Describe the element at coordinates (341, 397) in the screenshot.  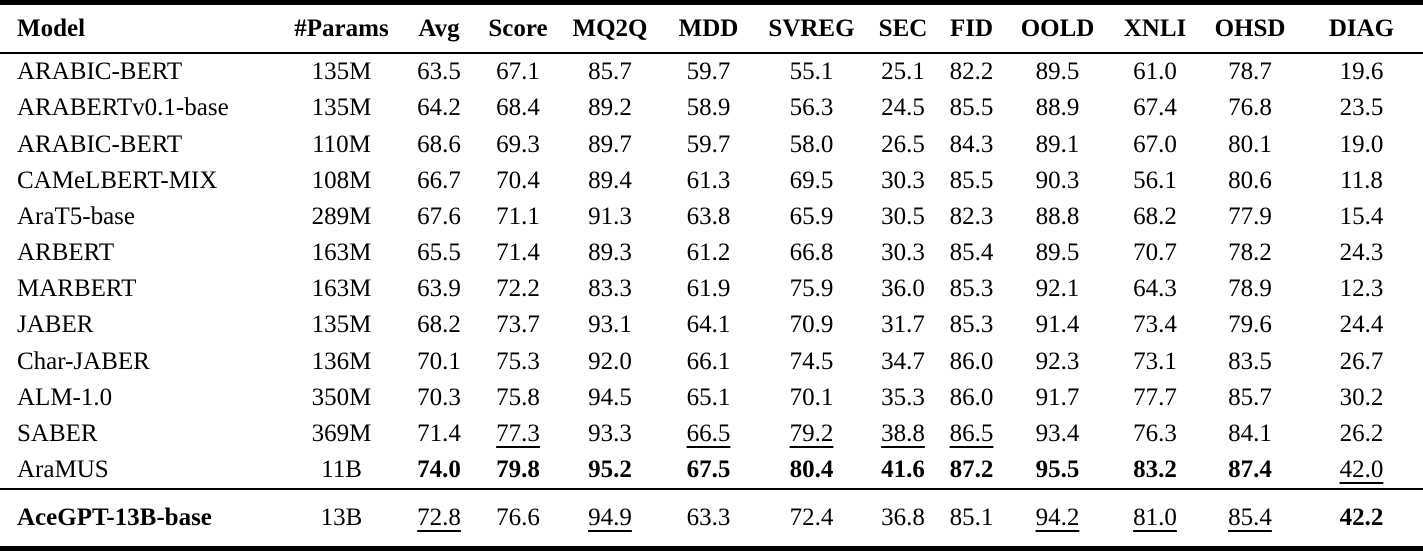
I see `value-cell-params: 350M` at that location.